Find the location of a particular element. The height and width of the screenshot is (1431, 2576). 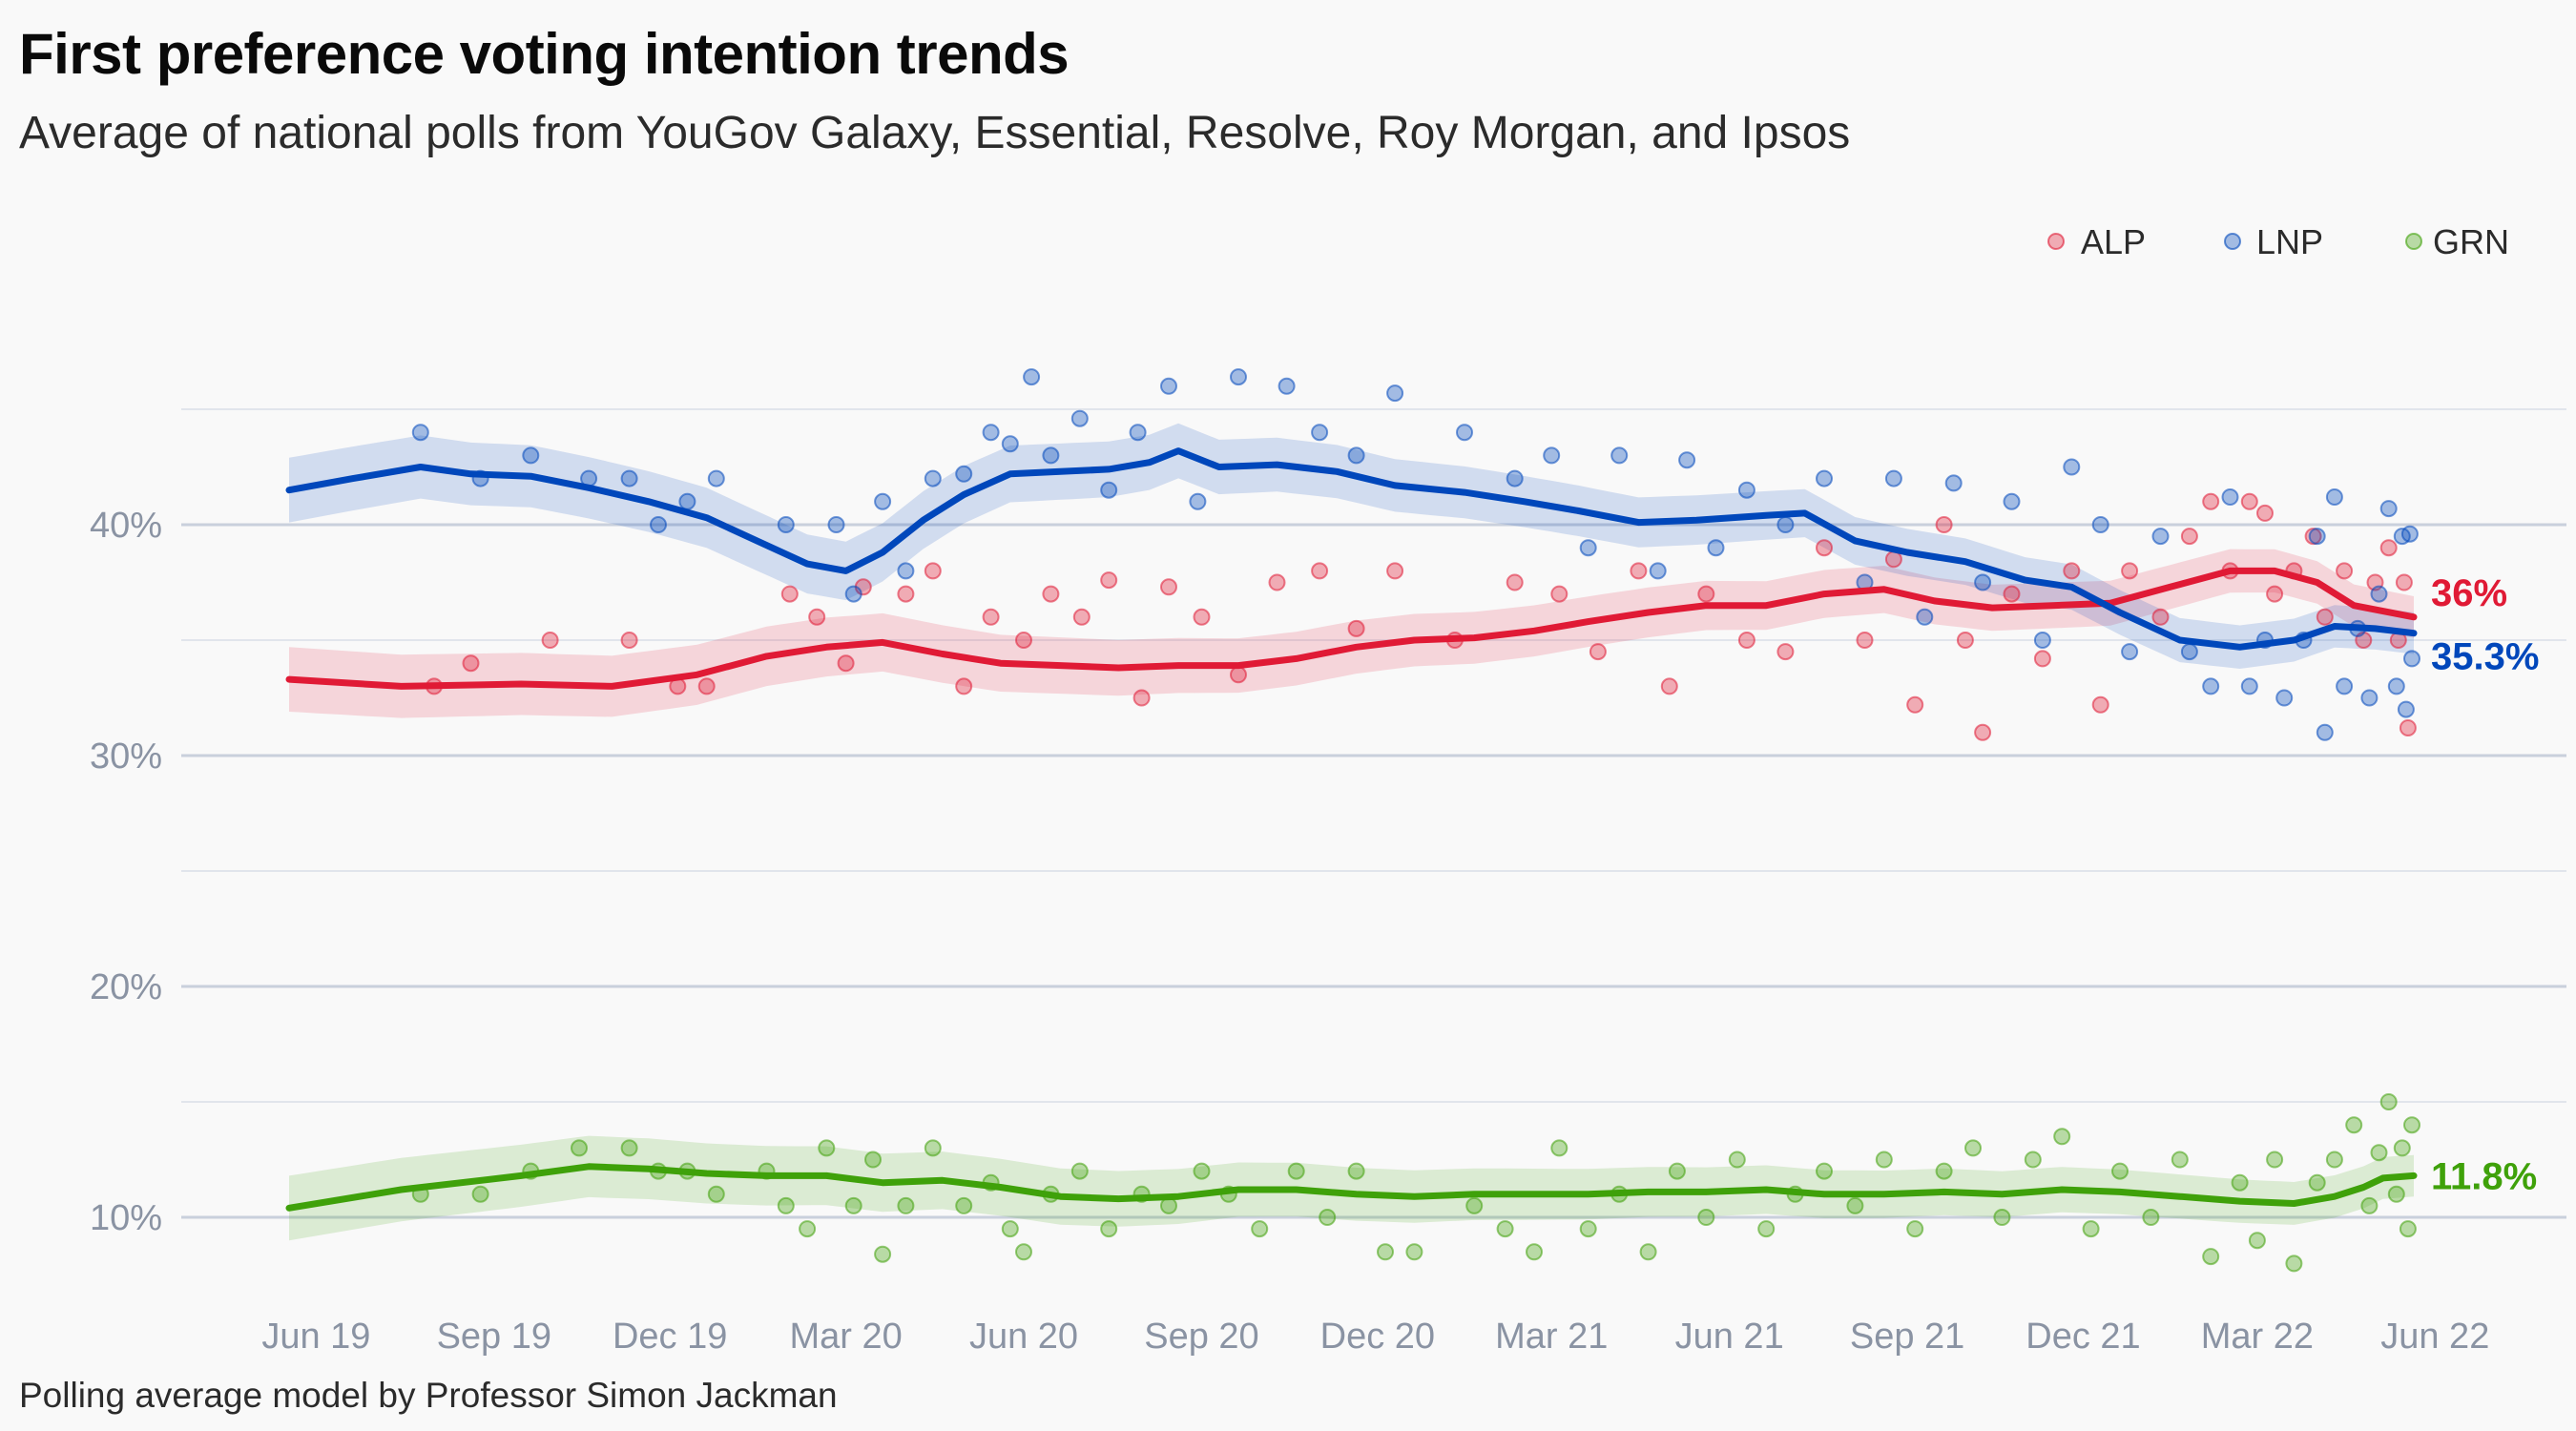

y-tick-label: 40% is located at coordinates (126, 526).